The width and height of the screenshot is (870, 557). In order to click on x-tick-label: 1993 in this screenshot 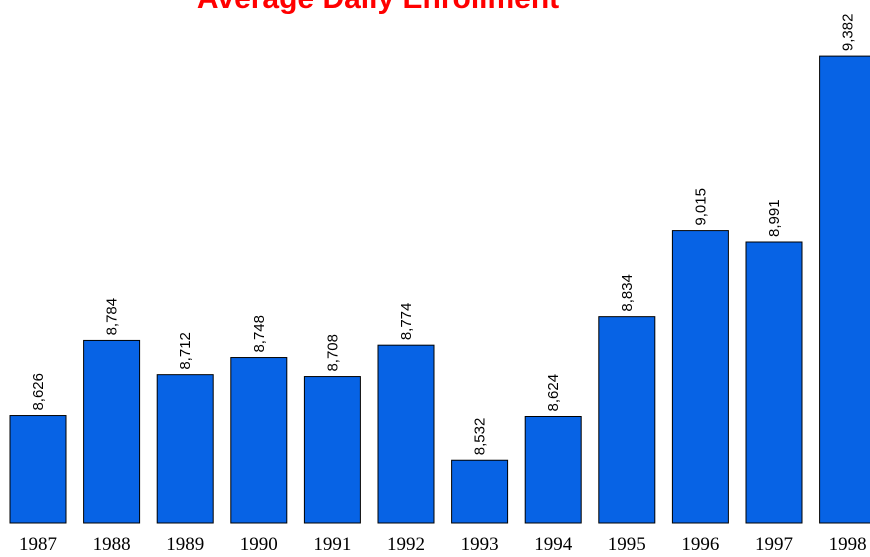, I will do `click(480, 544)`.